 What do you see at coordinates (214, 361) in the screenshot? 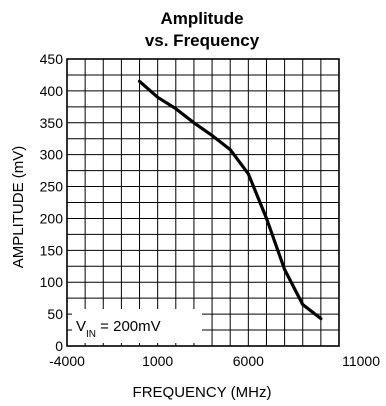
I see `x-axis: -4000 1000 6000 11000` at bounding box center [214, 361].